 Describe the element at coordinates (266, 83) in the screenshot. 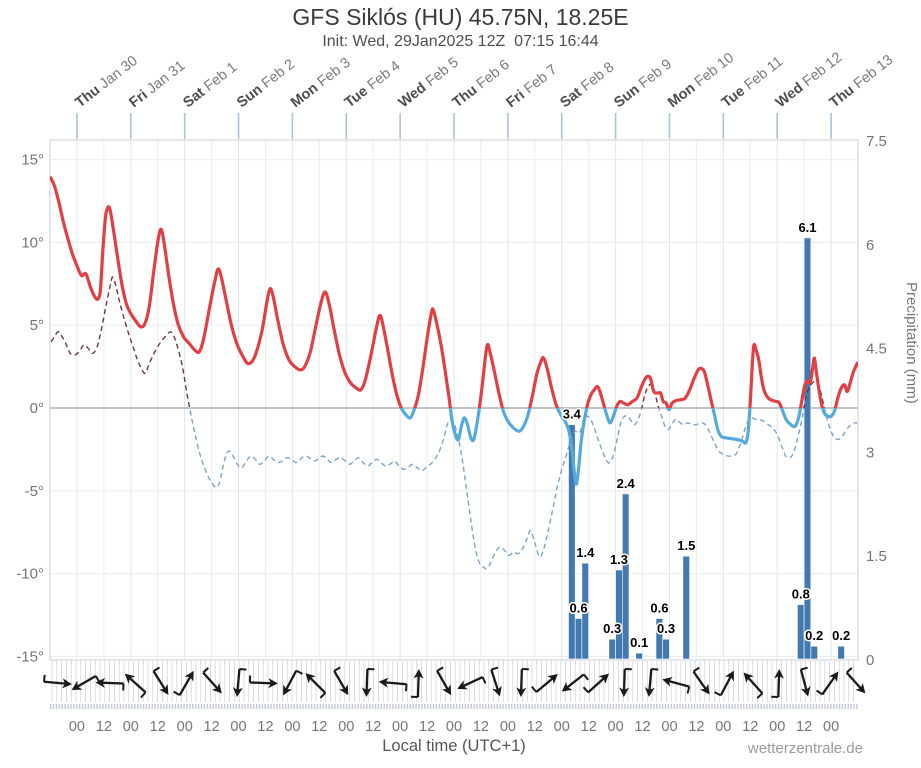

I see `day-label: Sun Feb 2` at that location.